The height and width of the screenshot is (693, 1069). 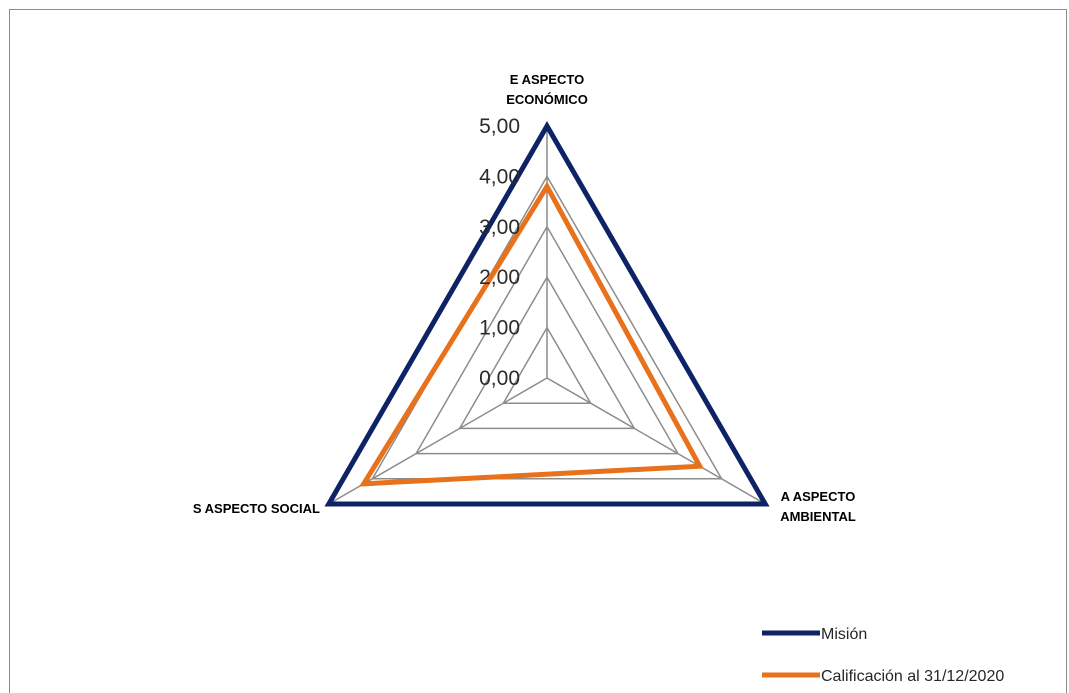 What do you see at coordinates (499, 378) in the screenshot?
I see `tick-label-0: 0,00` at bounding box center [499, 378].